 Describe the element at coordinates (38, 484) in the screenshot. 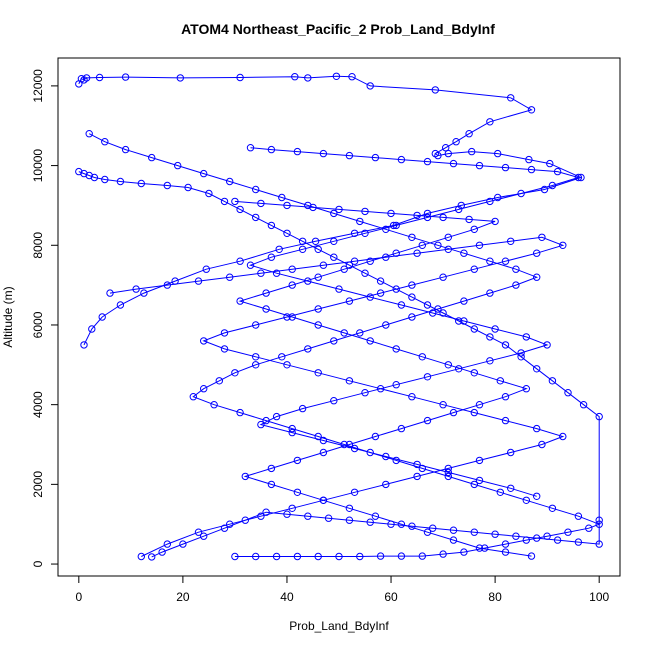

I see `y-tick-label: 2000` at that location.